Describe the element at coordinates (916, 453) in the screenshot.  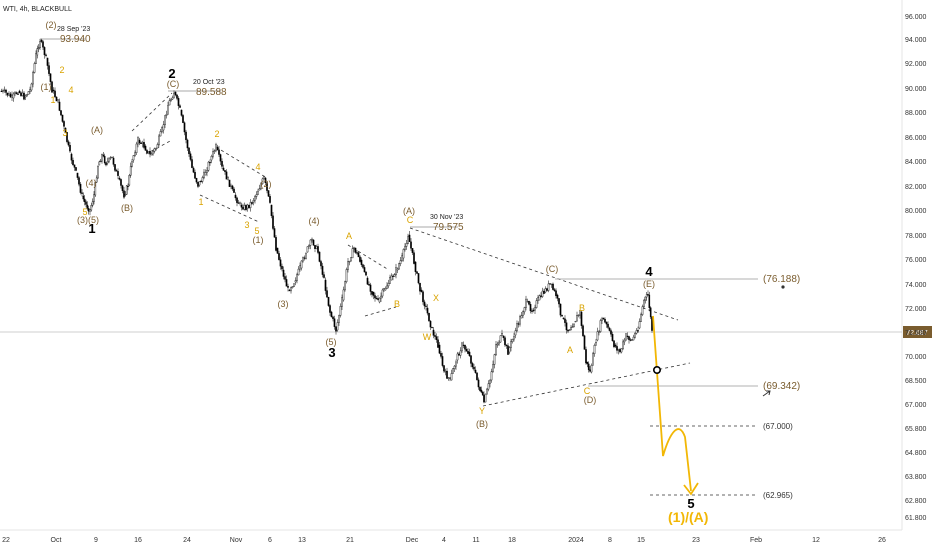
I see `y-tick-label: 64.800` at that location.